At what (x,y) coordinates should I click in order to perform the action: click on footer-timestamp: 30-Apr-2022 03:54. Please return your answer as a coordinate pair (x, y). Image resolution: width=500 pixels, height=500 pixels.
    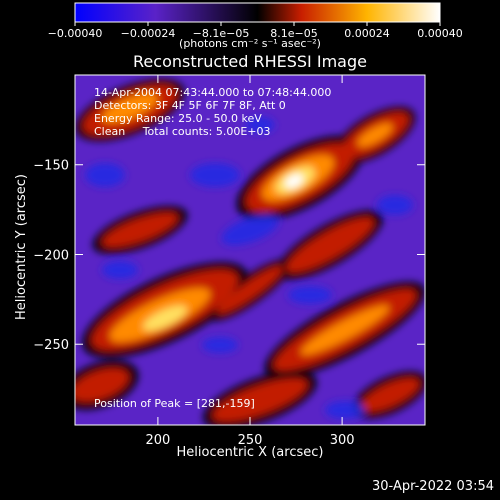
    Looking at the image, I should click on (433, 486).